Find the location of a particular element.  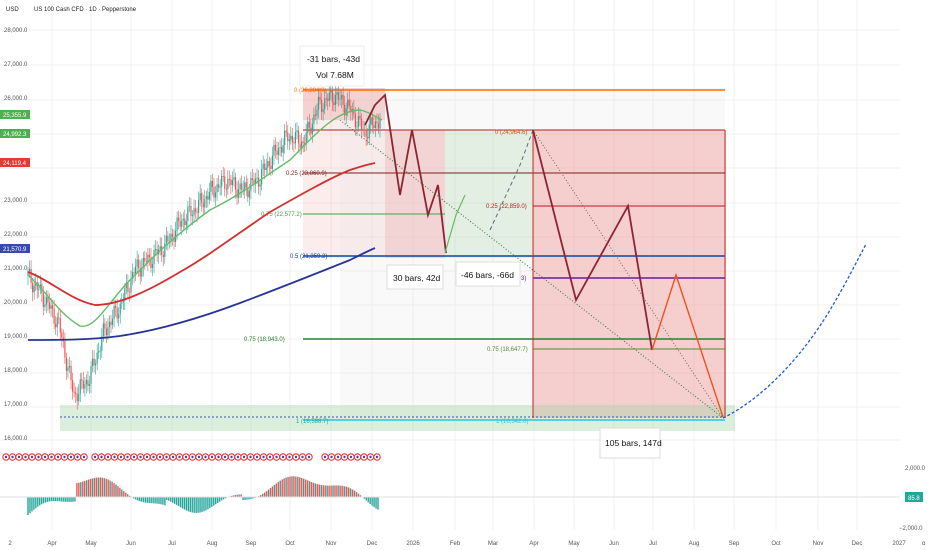

time-axis-label: Jun is located at coordinates (131, 544).